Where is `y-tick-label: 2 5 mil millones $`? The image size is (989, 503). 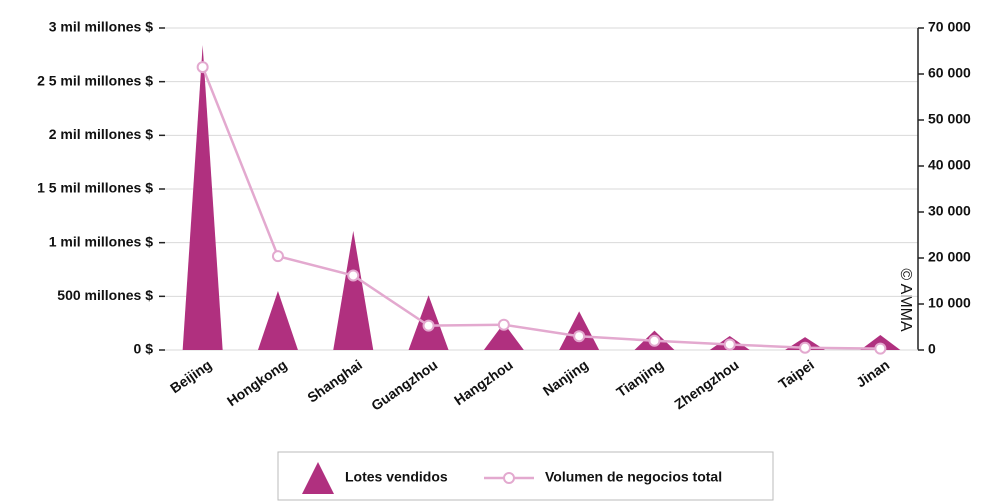 y-tick-label: 2 5 mil millones $ is located at coordinates (95, 80).